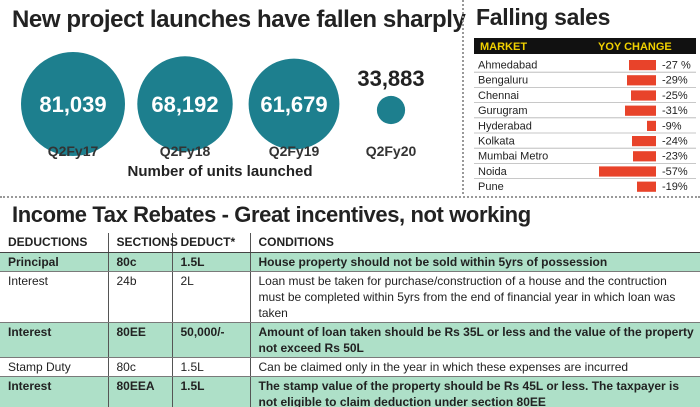 The image size is (700, 407). What do you see at coordinates (503, 81) in the screenshot?
I see `market-label: Bengaluru` at bounding box center [503, 81].